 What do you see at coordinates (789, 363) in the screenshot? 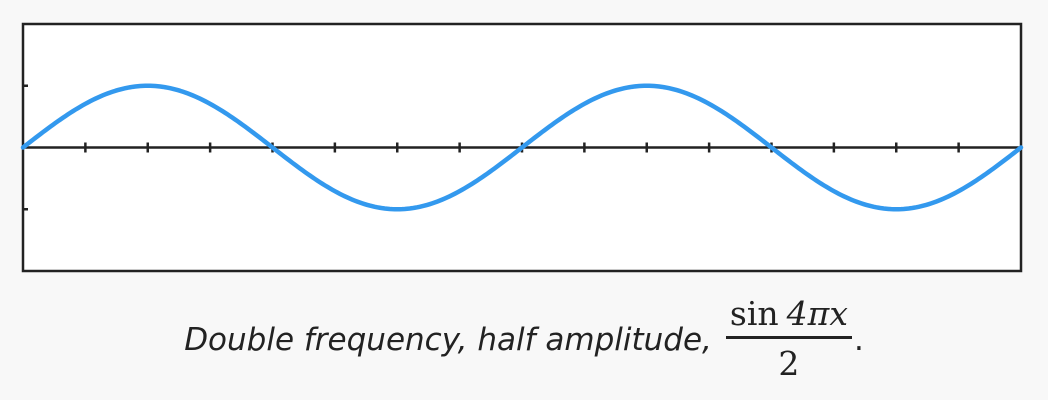
I see `formula-denominator: 2` at bounding box center [789, 363].